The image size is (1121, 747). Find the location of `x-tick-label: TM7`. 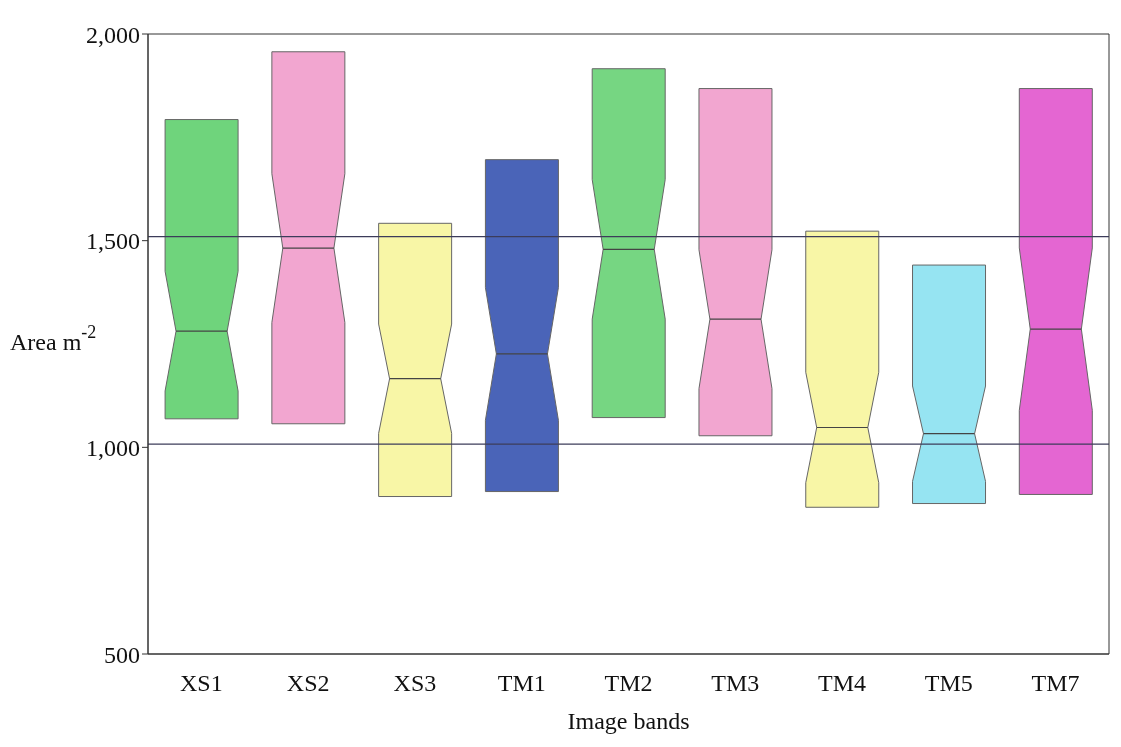

x-tick-label: TM7 is located at coordinates (1055, 683).